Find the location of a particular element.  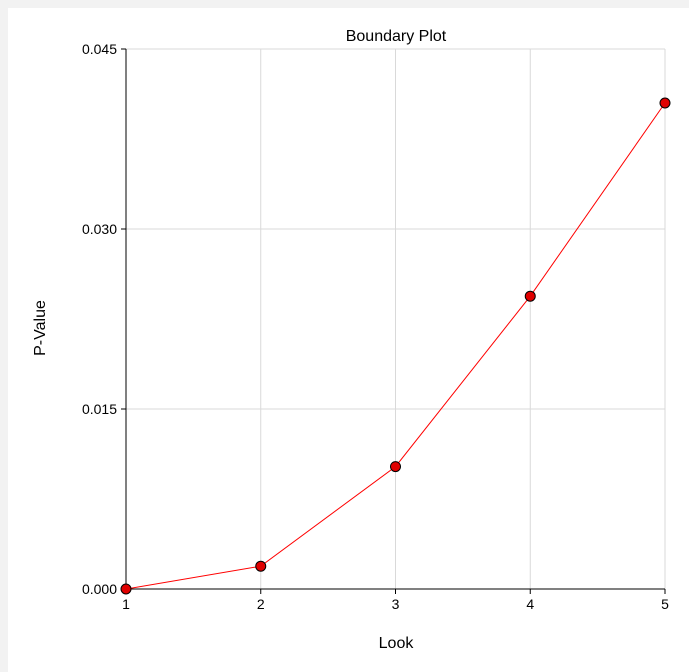

x-tick-label: 4 is located at coordinates (530, 604).